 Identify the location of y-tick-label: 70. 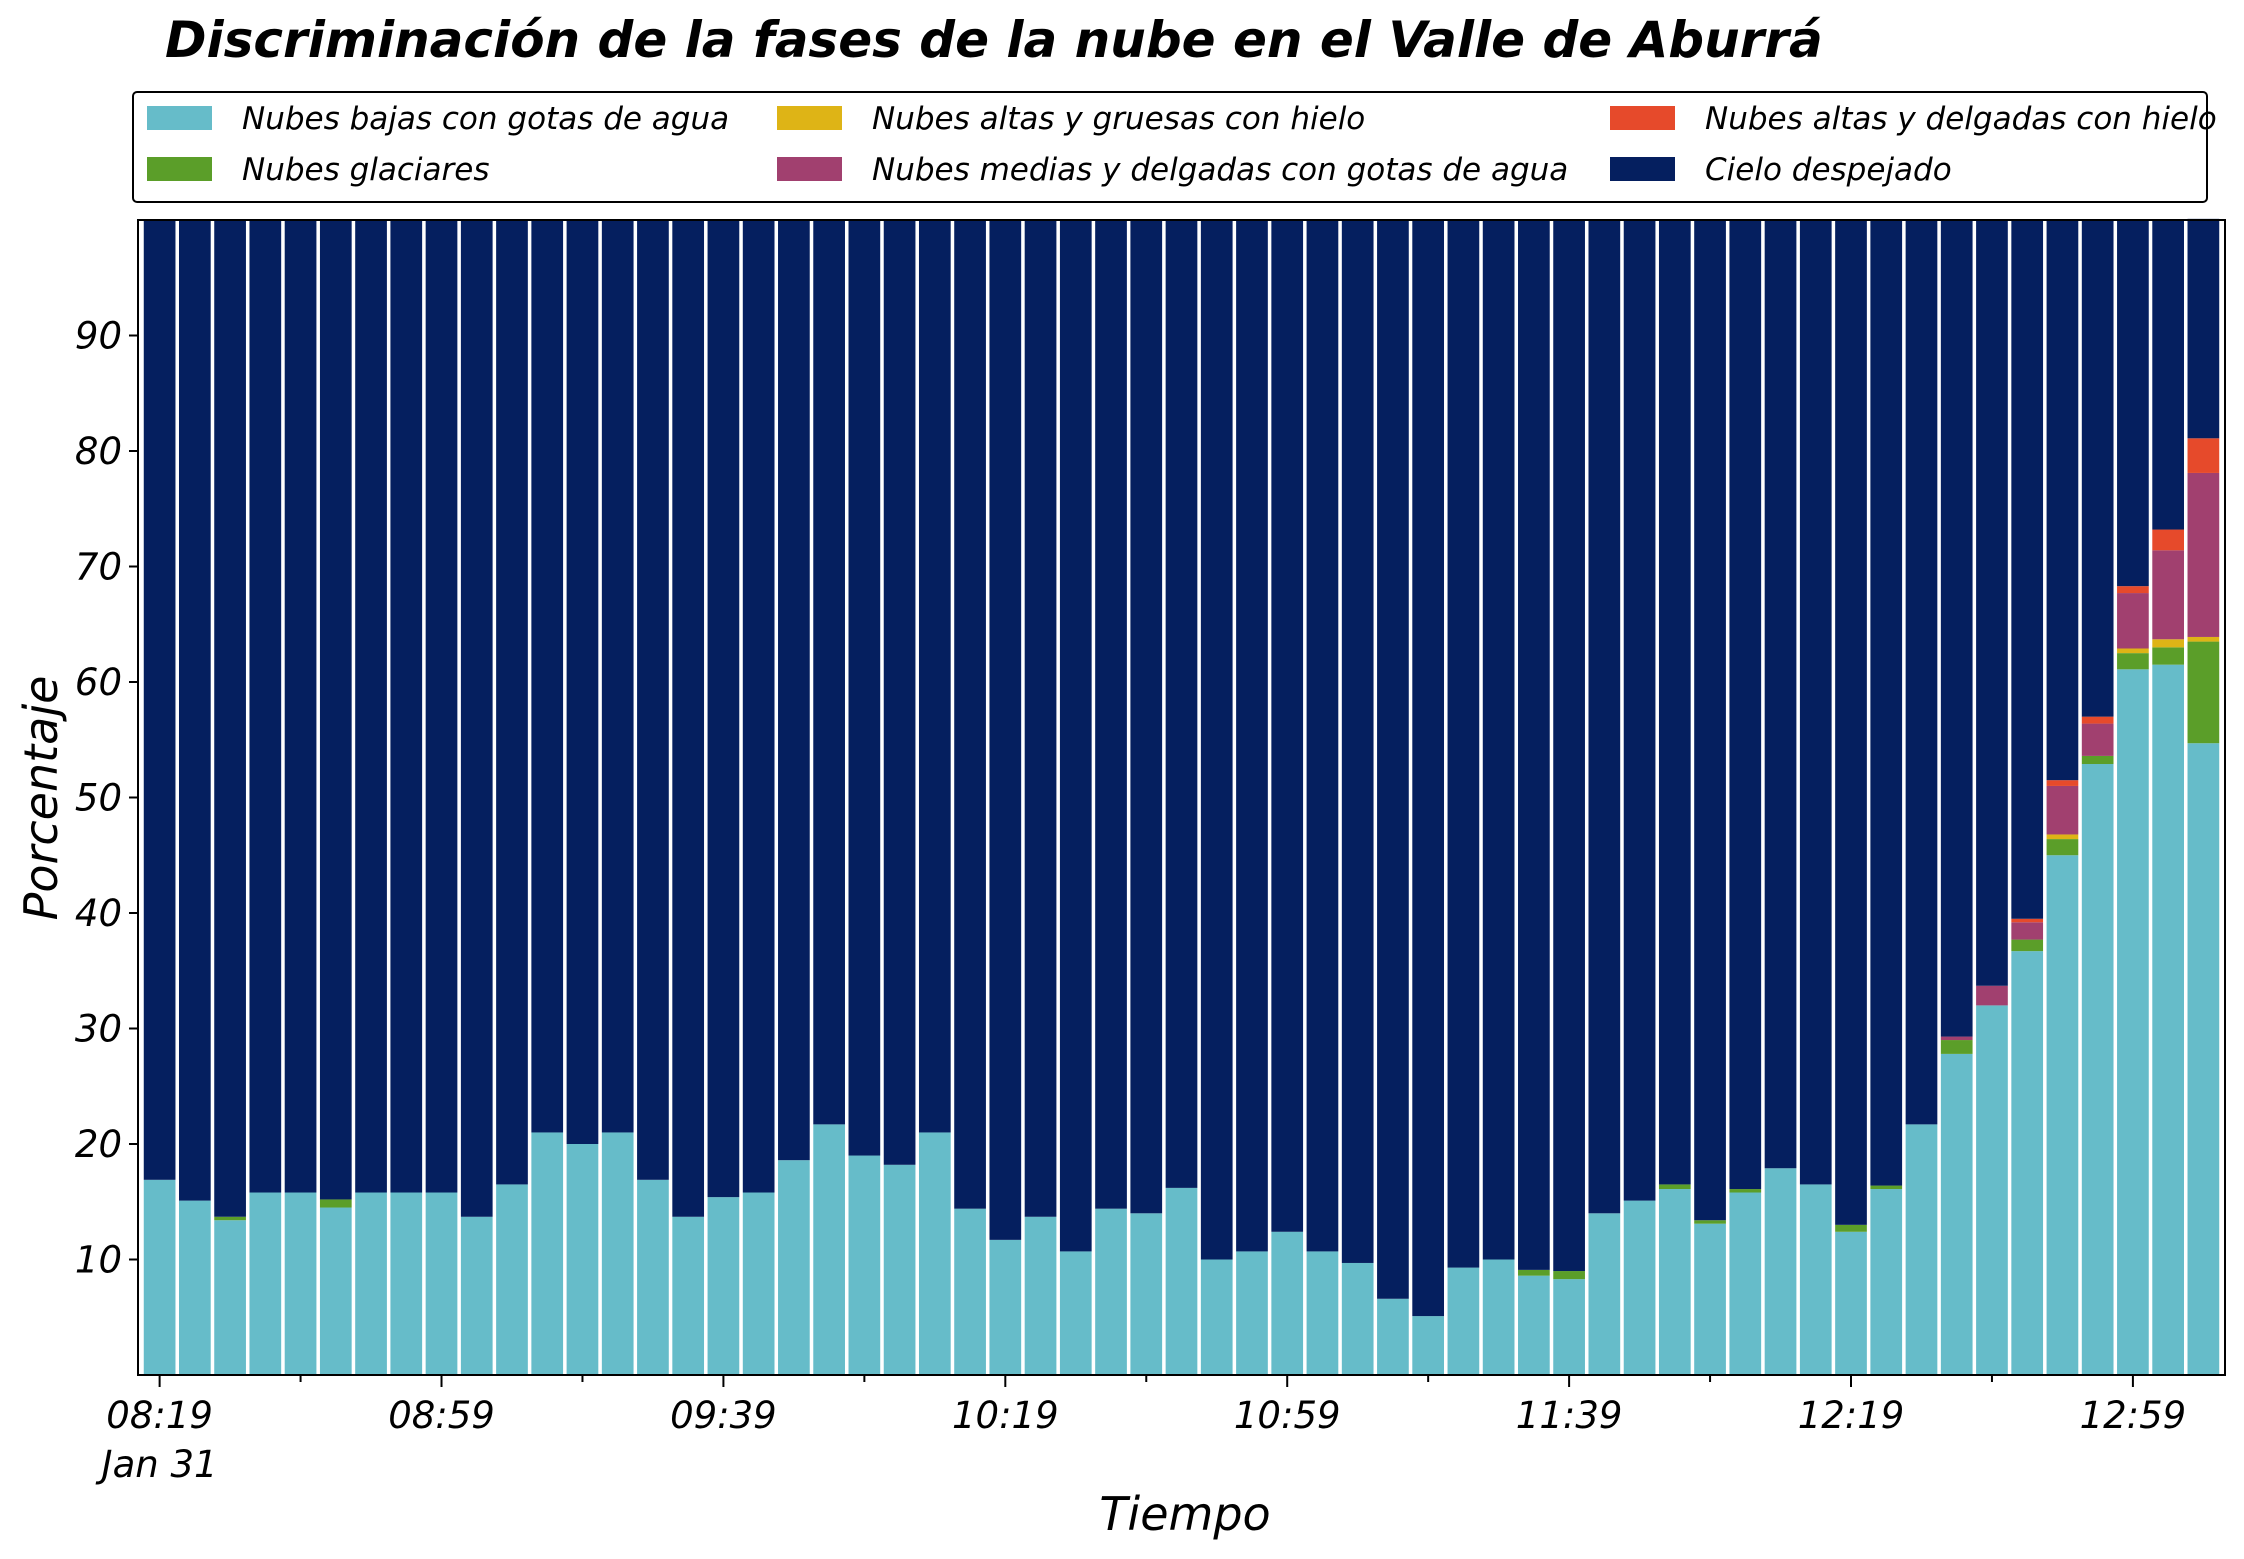
(98, 567).